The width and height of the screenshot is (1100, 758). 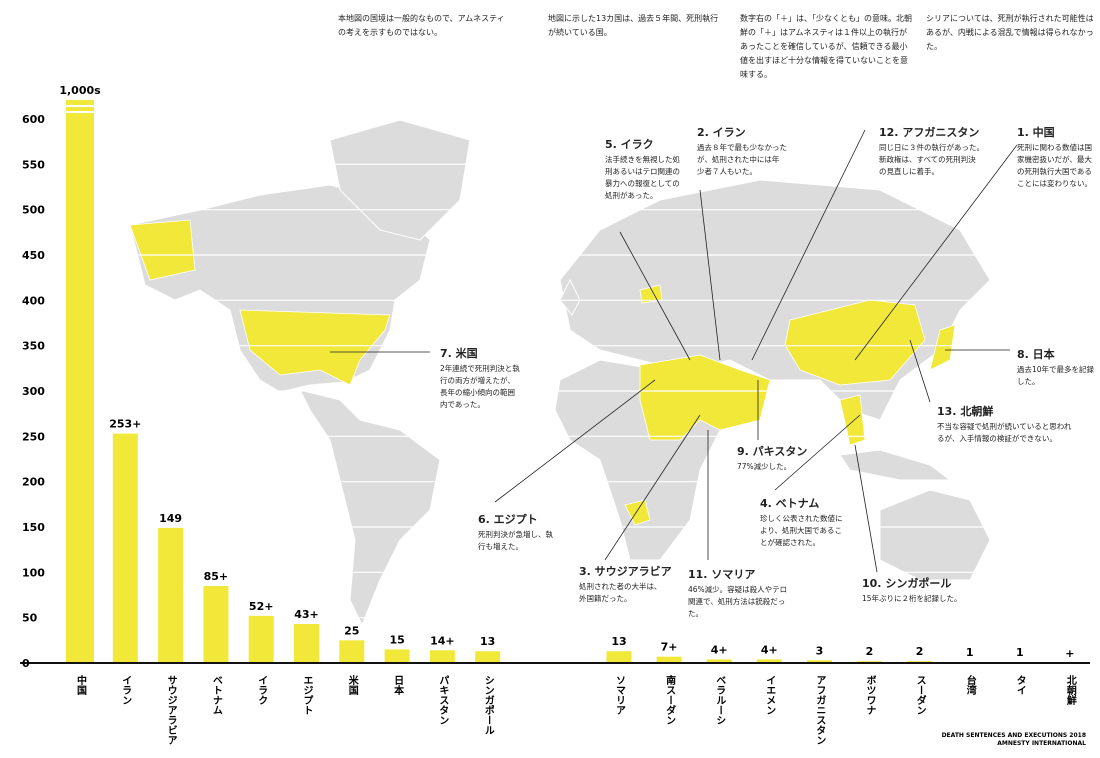 What do you see at coordinates (756, 74) in the screenshot?
I see `note-line: 味する。` at bounding box center [756, 74].